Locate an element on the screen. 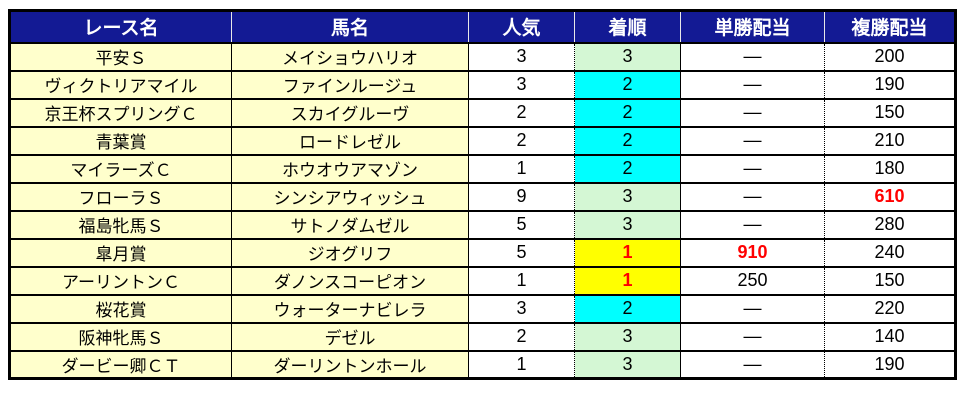  horse-name-cell: ファインルージュ is located at coordinates (350, 85).